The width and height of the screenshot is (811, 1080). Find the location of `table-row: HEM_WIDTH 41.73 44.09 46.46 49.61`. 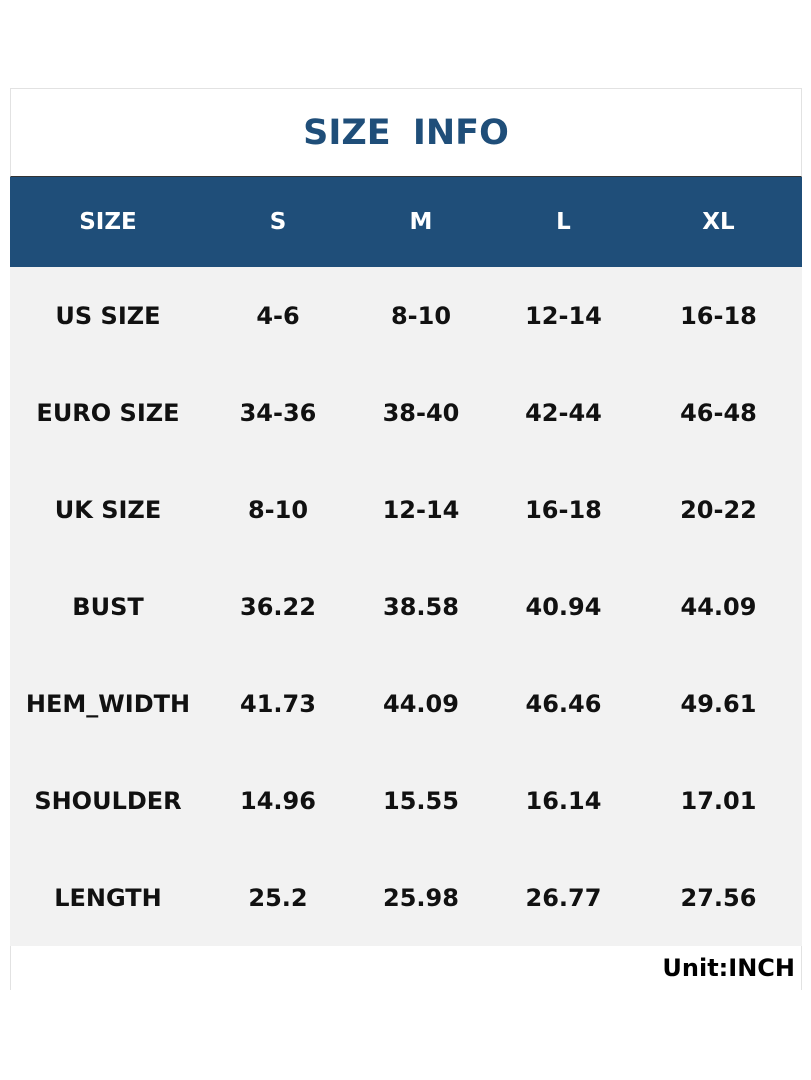

table-row: HEM_WIDTH 41.73 44.09 46.46 49.61 is located at coordinates (406, 703).